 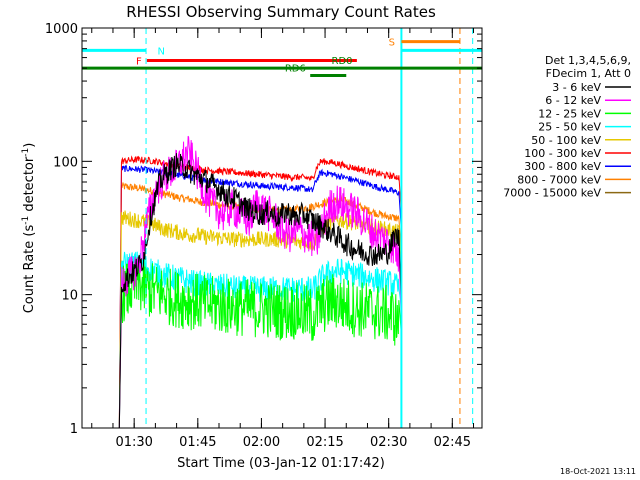 I want to click on legend-entry-label: 100 - 300 keV, so click(x=562, y=153).